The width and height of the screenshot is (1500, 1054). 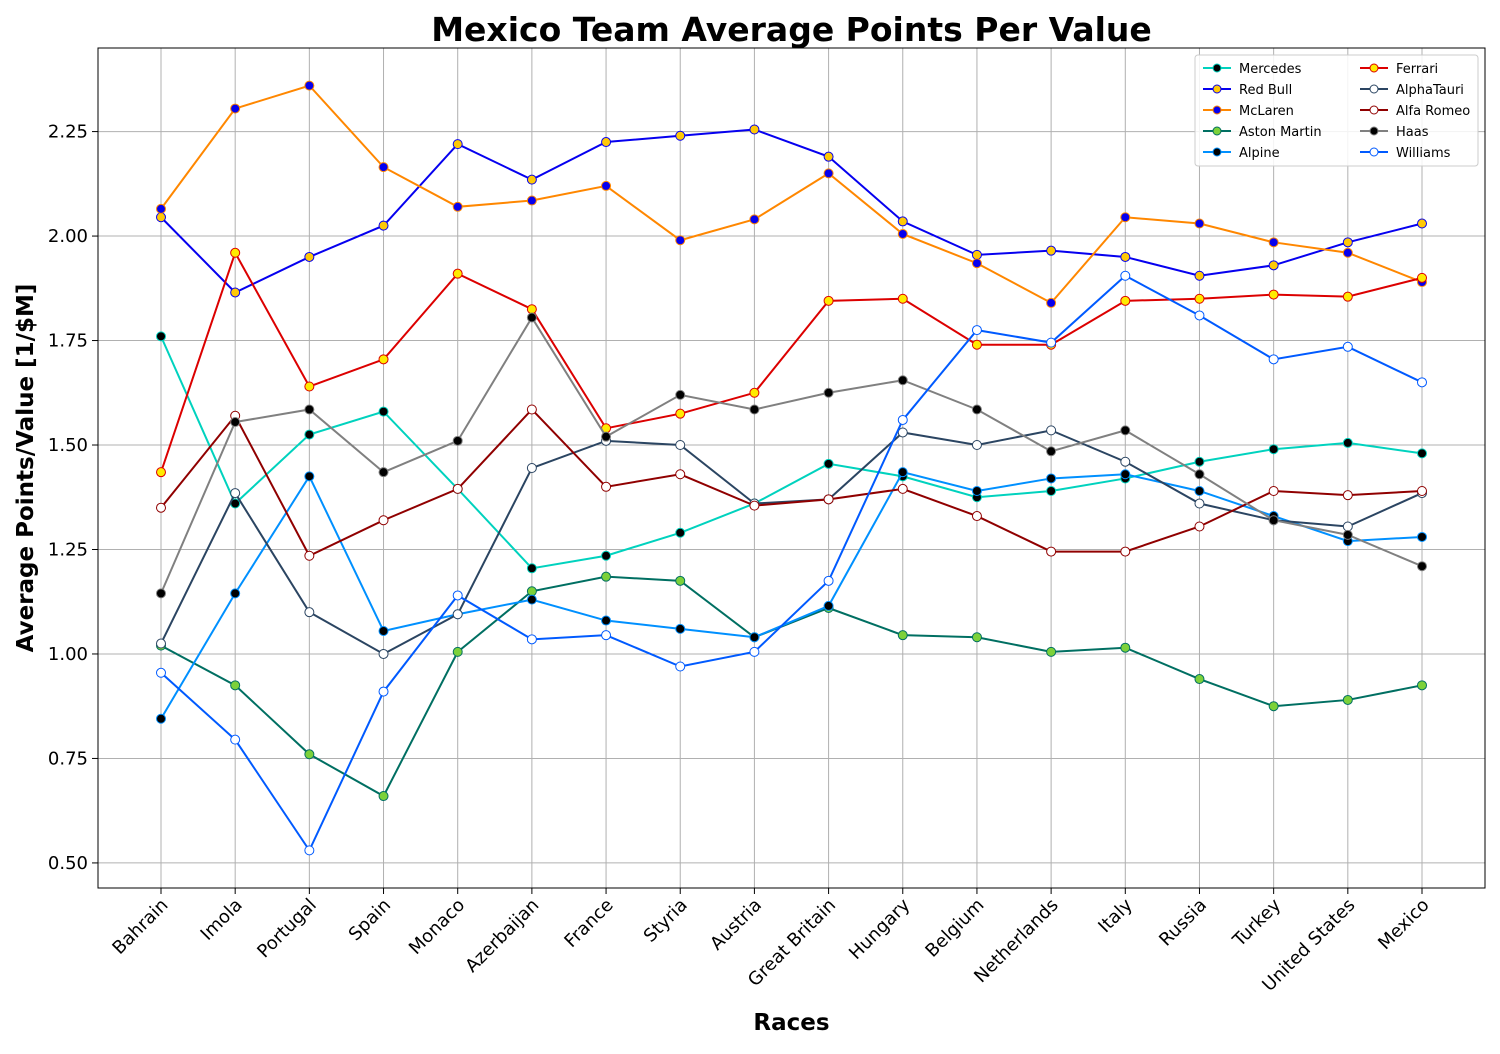 What do you see at coordinates (287, 929) in the screenshot?
I see `x-tick-label: Portugal` at bounding box center [287, 929].